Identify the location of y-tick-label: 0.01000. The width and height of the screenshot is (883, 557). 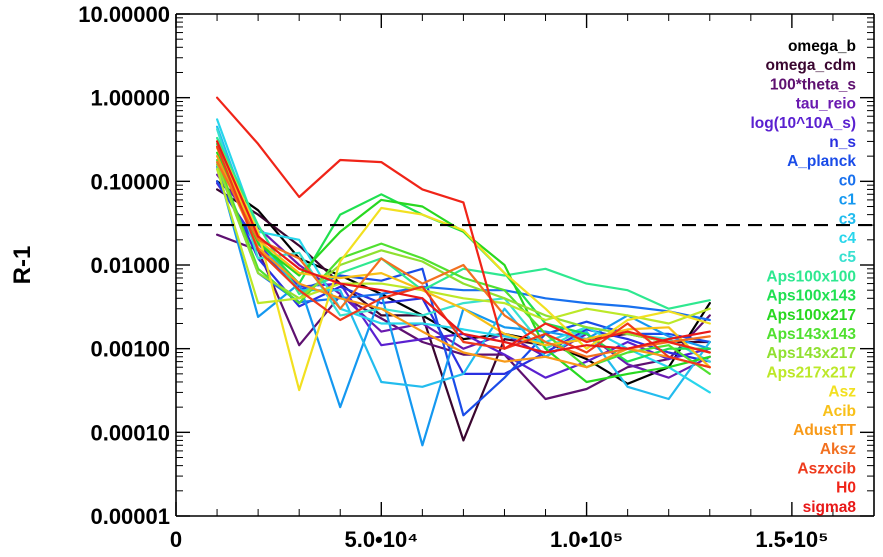
(130, 265).